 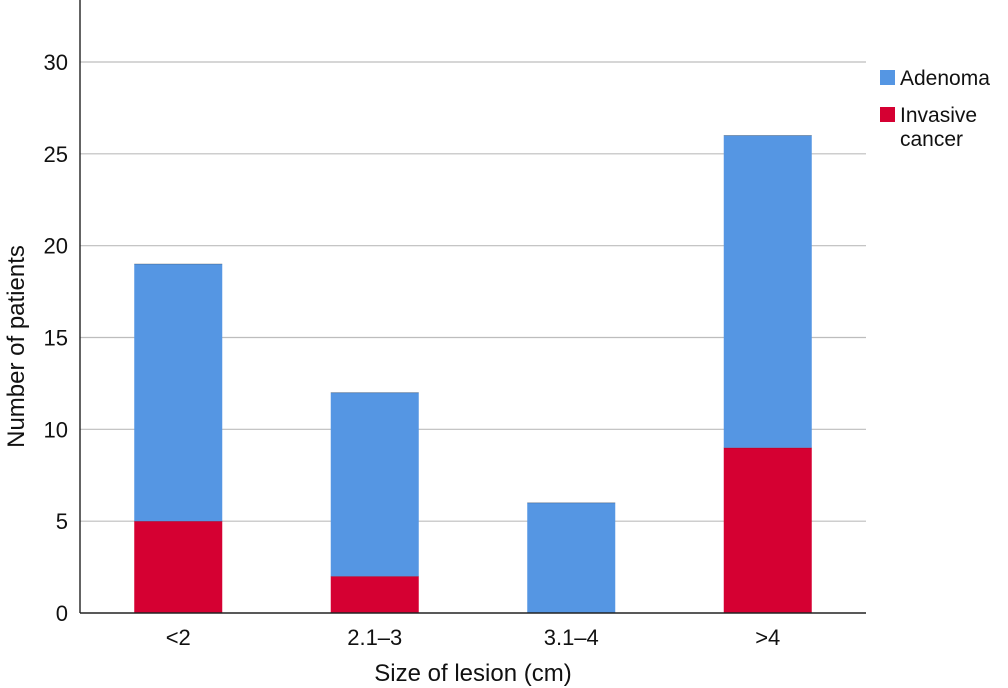 What do you see at coordinates (178, 637) in the screenshot?
I see `x-tick-label: <2` at bounding box center [178, 637].